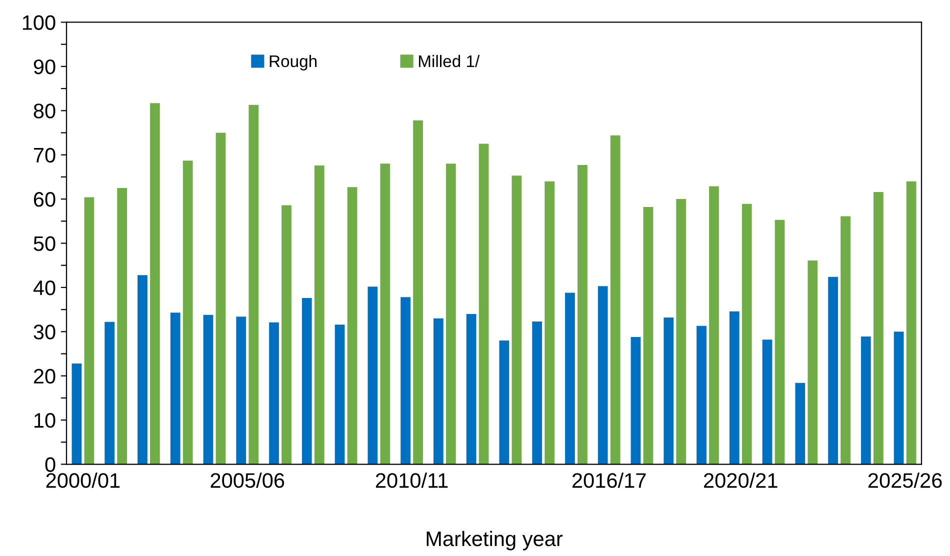 Image resolution: width=950 pixels, height=556 pixels. Describe the element at coordinates (45, 376) in the screenshot. I see `y-tick-label: 20` at that location.